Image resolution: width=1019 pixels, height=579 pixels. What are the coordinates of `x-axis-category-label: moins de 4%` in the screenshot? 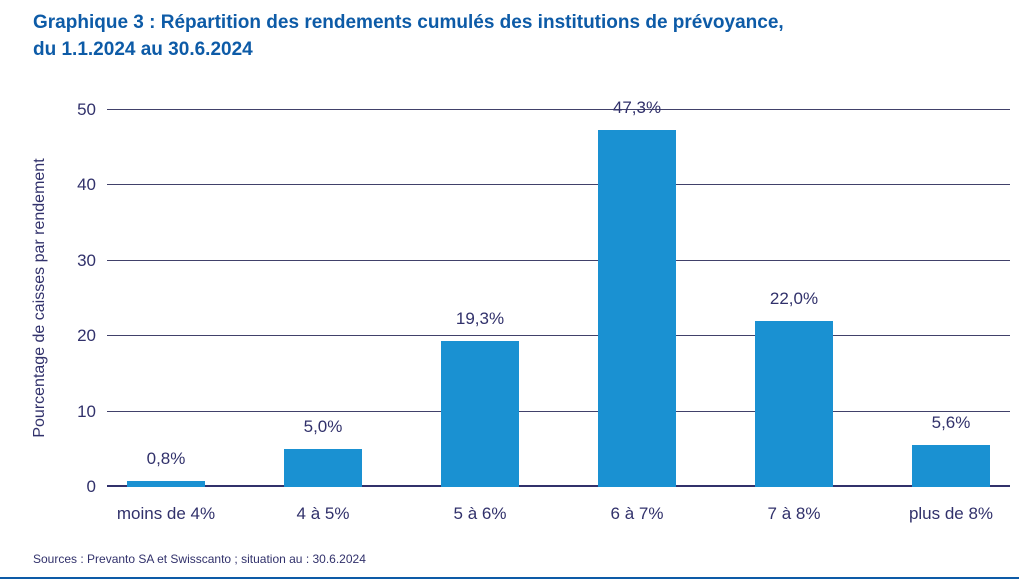 It's located at (166, 513).